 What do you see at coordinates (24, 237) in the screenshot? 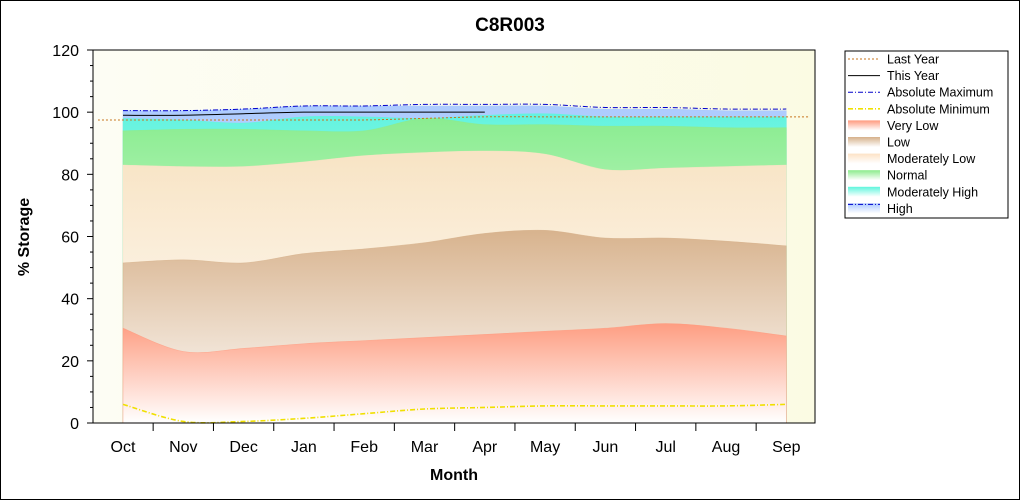
I see `y-axis-title: % Storage` at bounding box center [24, 237].